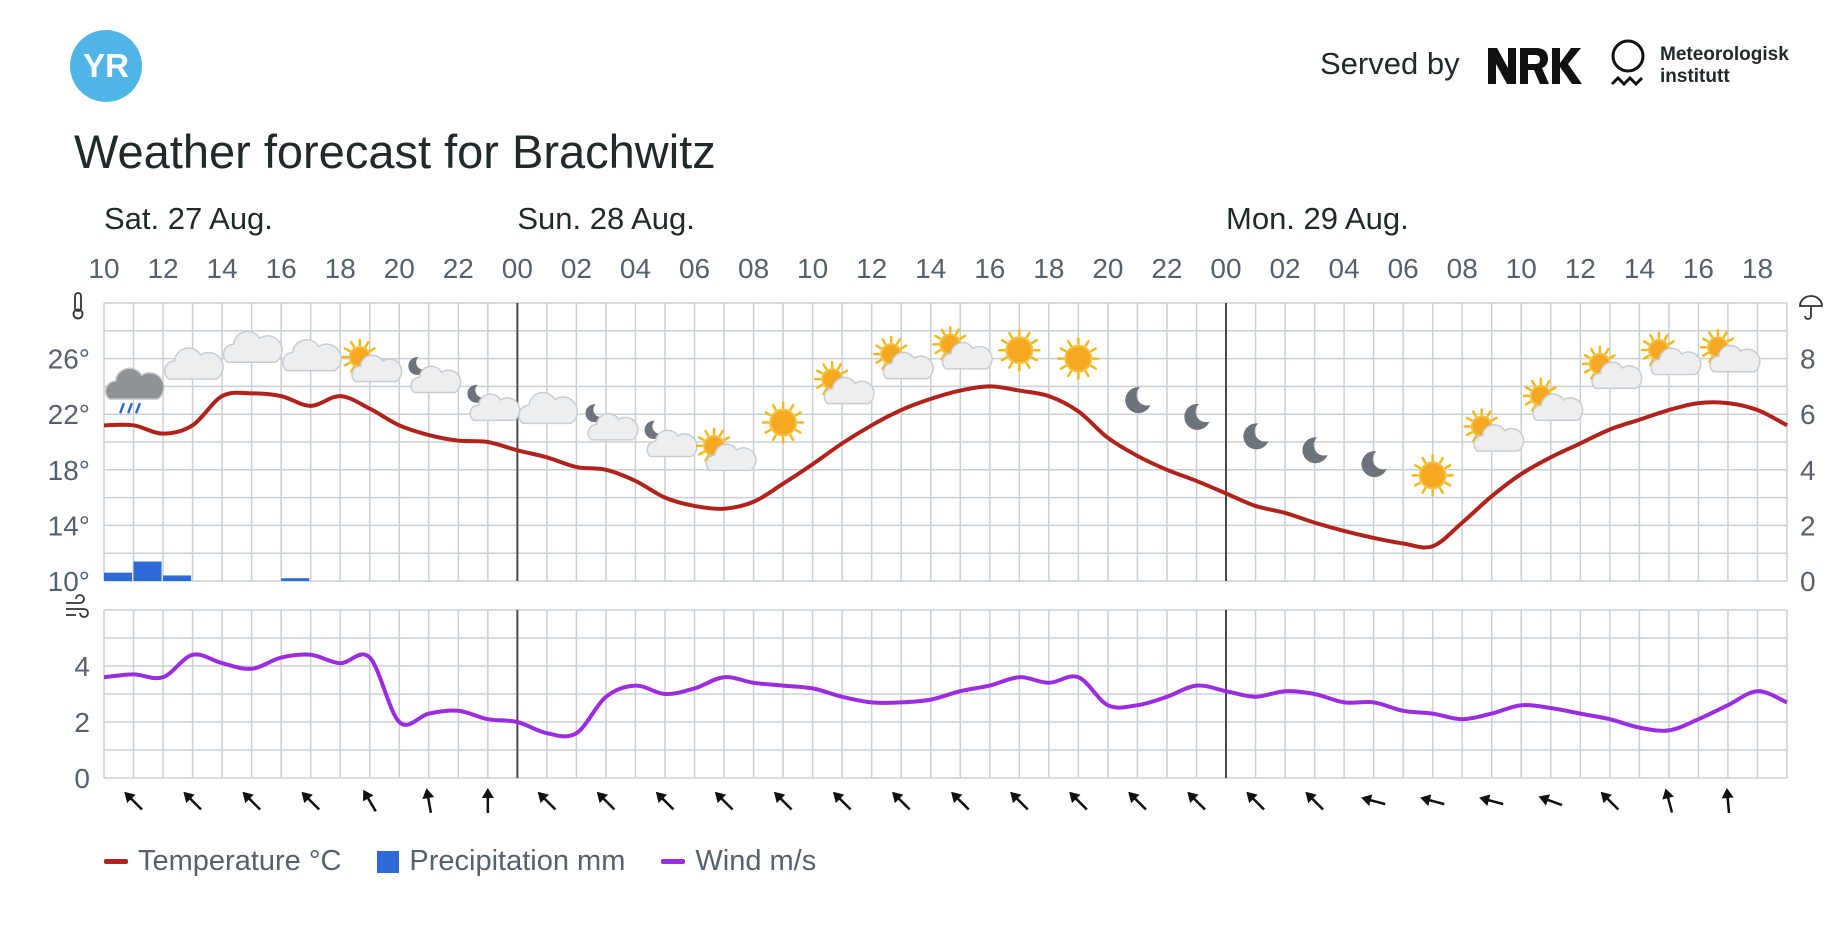  Describe the element at coordinates (116, 861) in the screenshot. I see `legend-temperature-swatch` at that location.